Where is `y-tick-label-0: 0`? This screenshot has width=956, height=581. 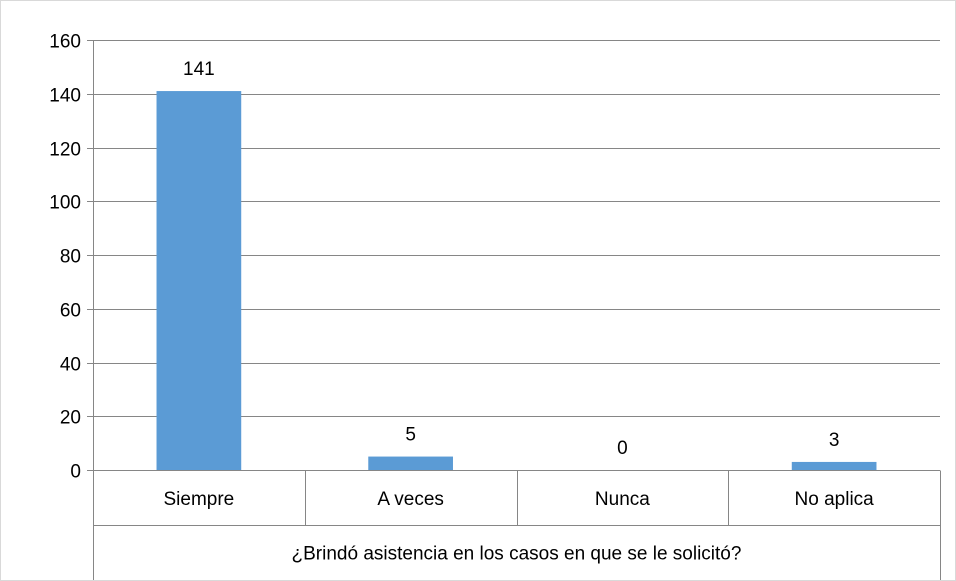 y-tick-label-0: 0 is located at coordinates (75, 472).